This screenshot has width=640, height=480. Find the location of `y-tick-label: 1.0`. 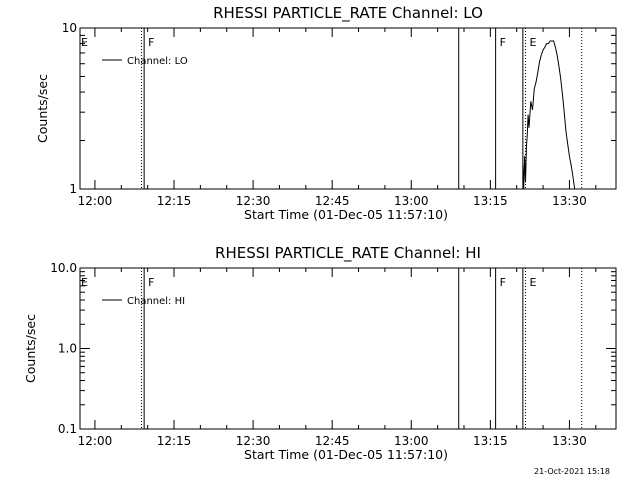

y-tick-label: 1.0 is located at coordinates (67, 349).